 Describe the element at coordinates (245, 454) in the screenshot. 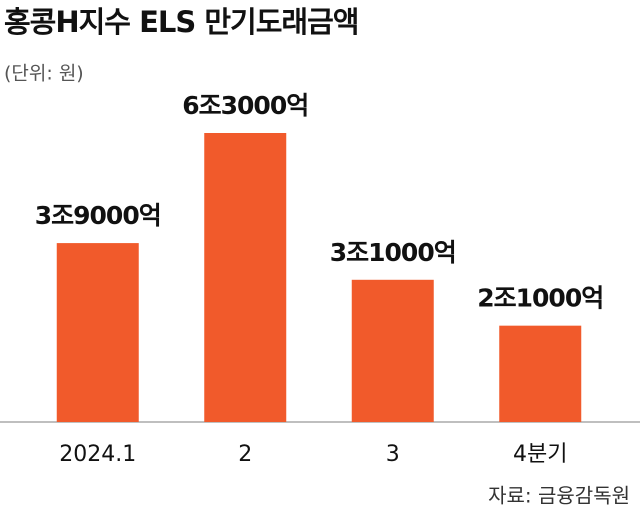

I see `x-tick-label: 2` at that location.